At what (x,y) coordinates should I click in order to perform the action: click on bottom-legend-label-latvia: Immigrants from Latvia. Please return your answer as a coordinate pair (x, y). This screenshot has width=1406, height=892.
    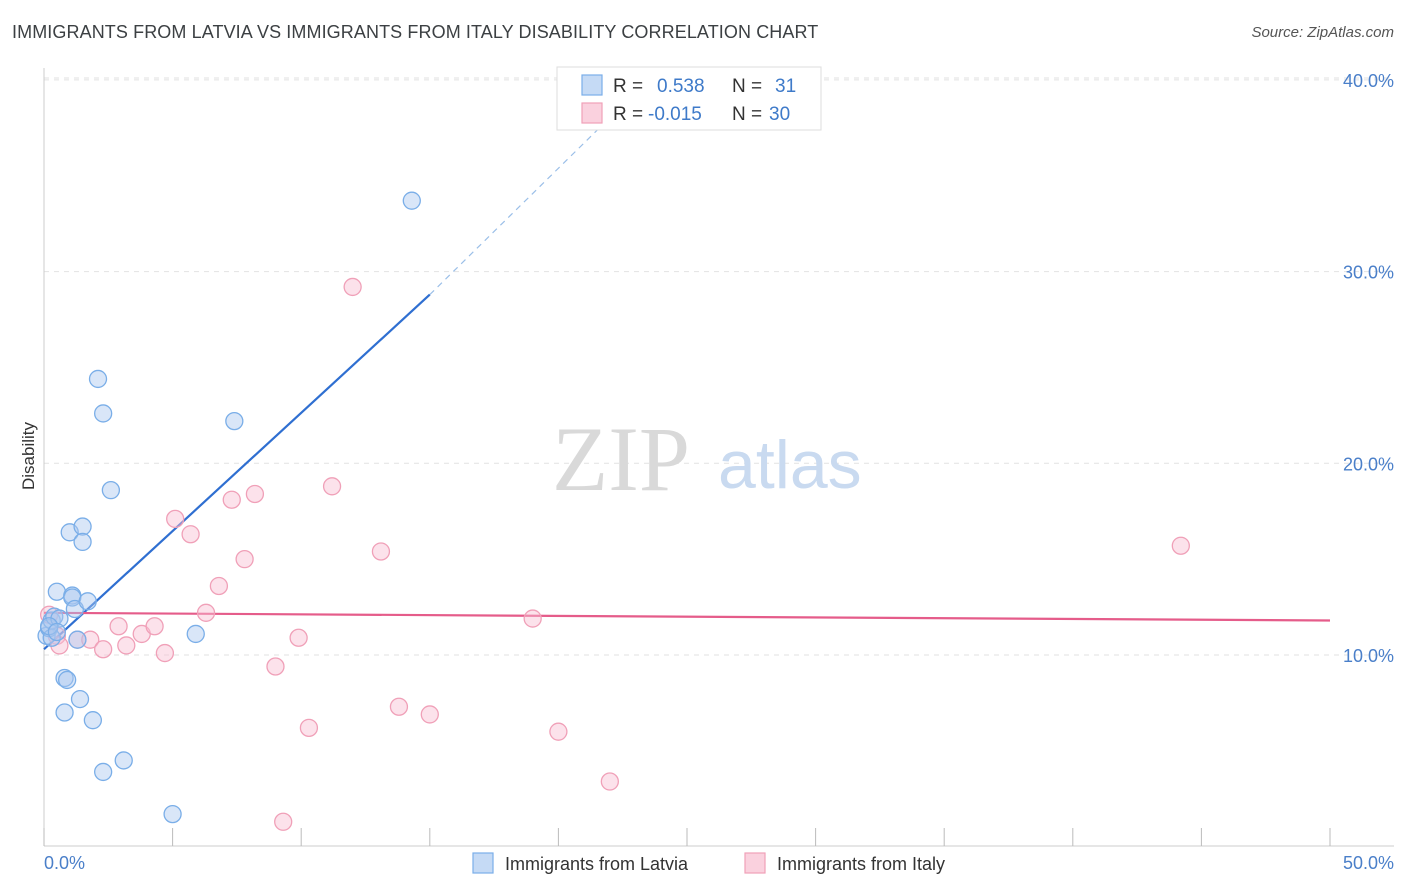
    Looking at the image, I should click on (597, 864).